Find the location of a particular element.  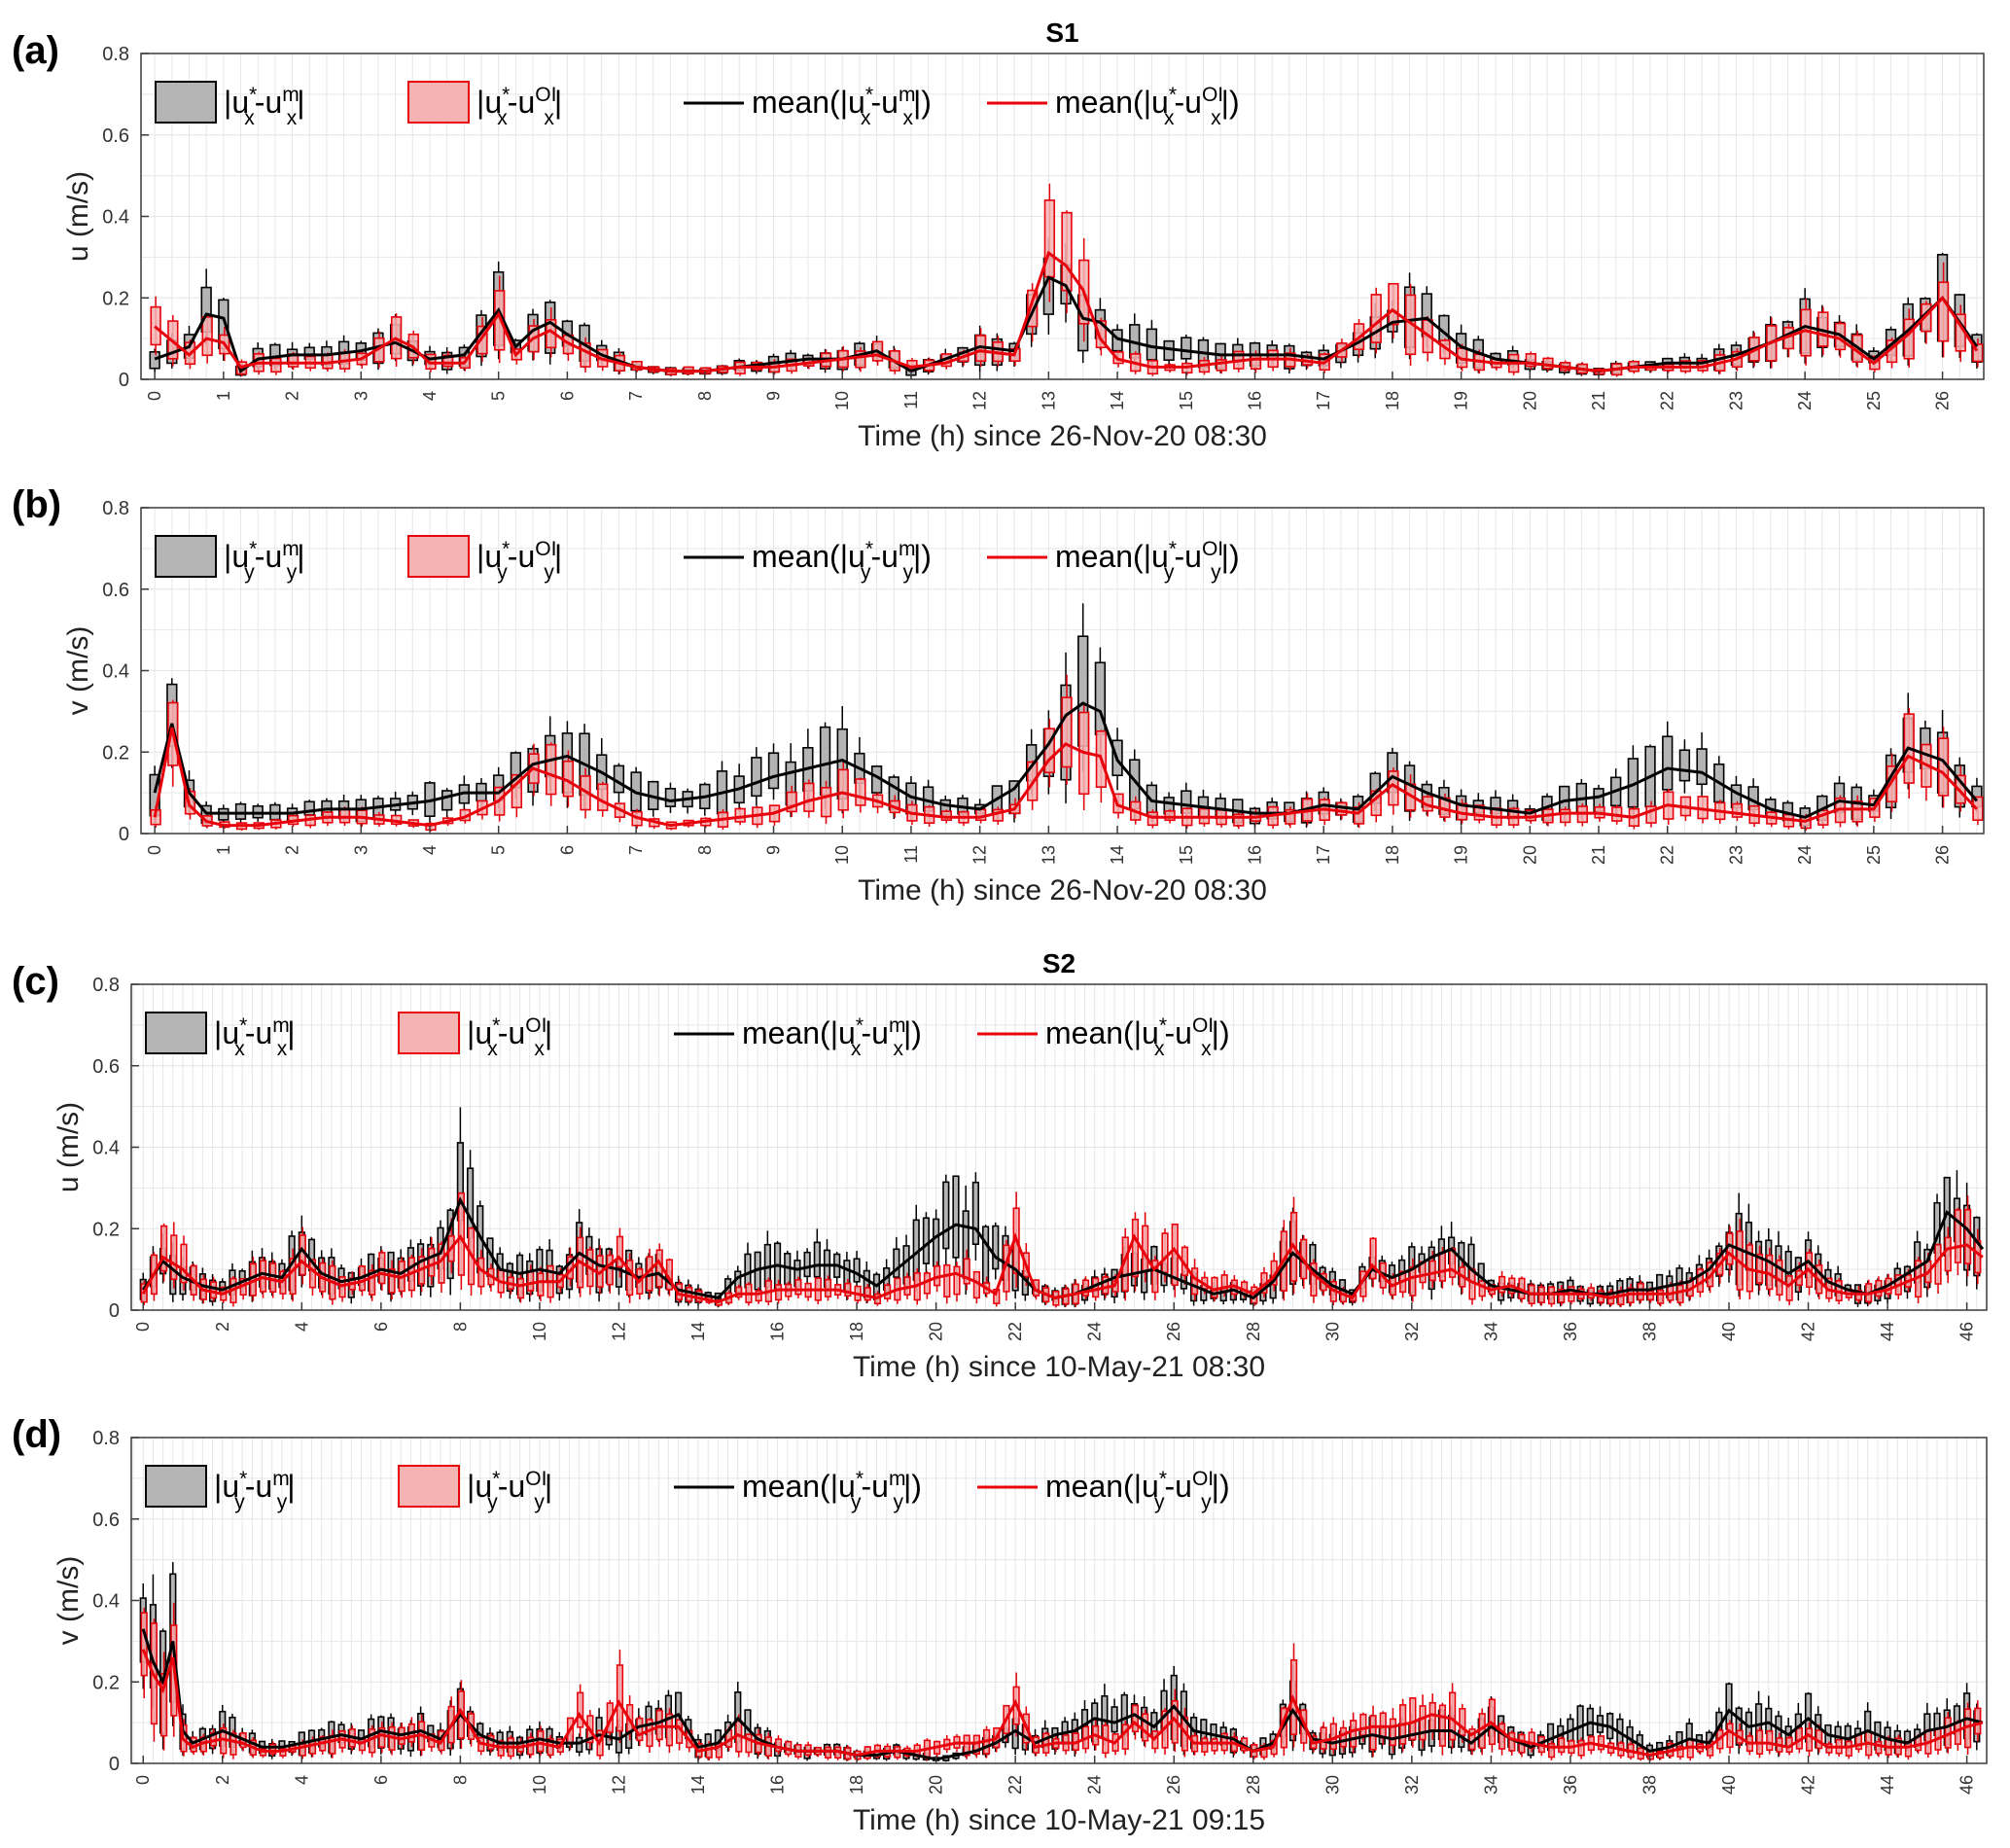

x-tick-label: 24 is located at coordinates (1095, 1331).